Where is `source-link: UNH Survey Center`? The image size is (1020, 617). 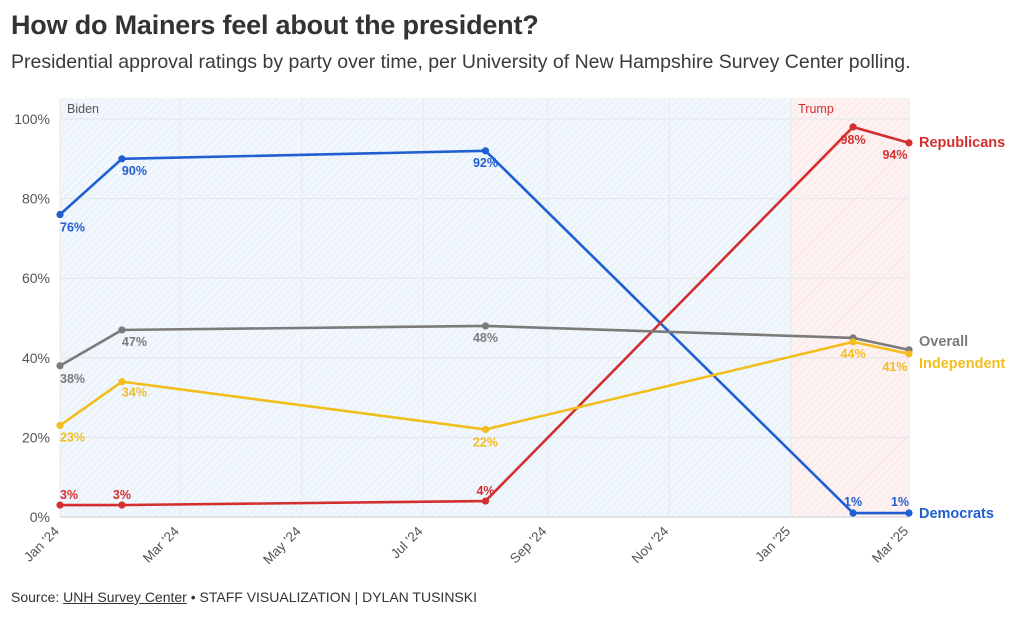 source-link: UNH Survey Center is located at coordinates (125, 597).